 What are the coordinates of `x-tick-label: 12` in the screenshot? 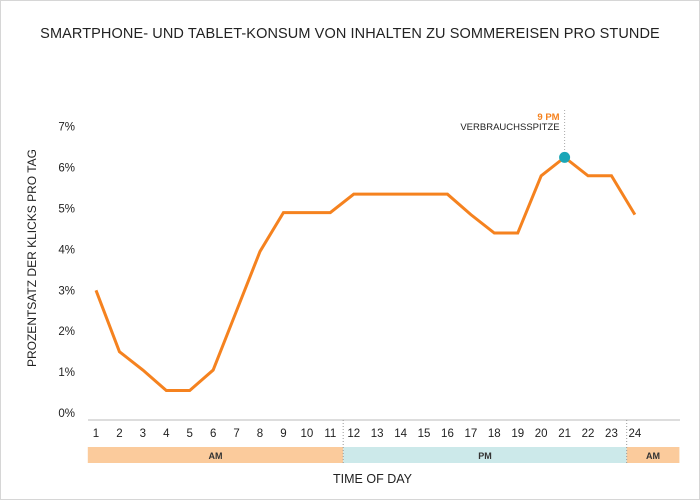 It's located at (353, 434).